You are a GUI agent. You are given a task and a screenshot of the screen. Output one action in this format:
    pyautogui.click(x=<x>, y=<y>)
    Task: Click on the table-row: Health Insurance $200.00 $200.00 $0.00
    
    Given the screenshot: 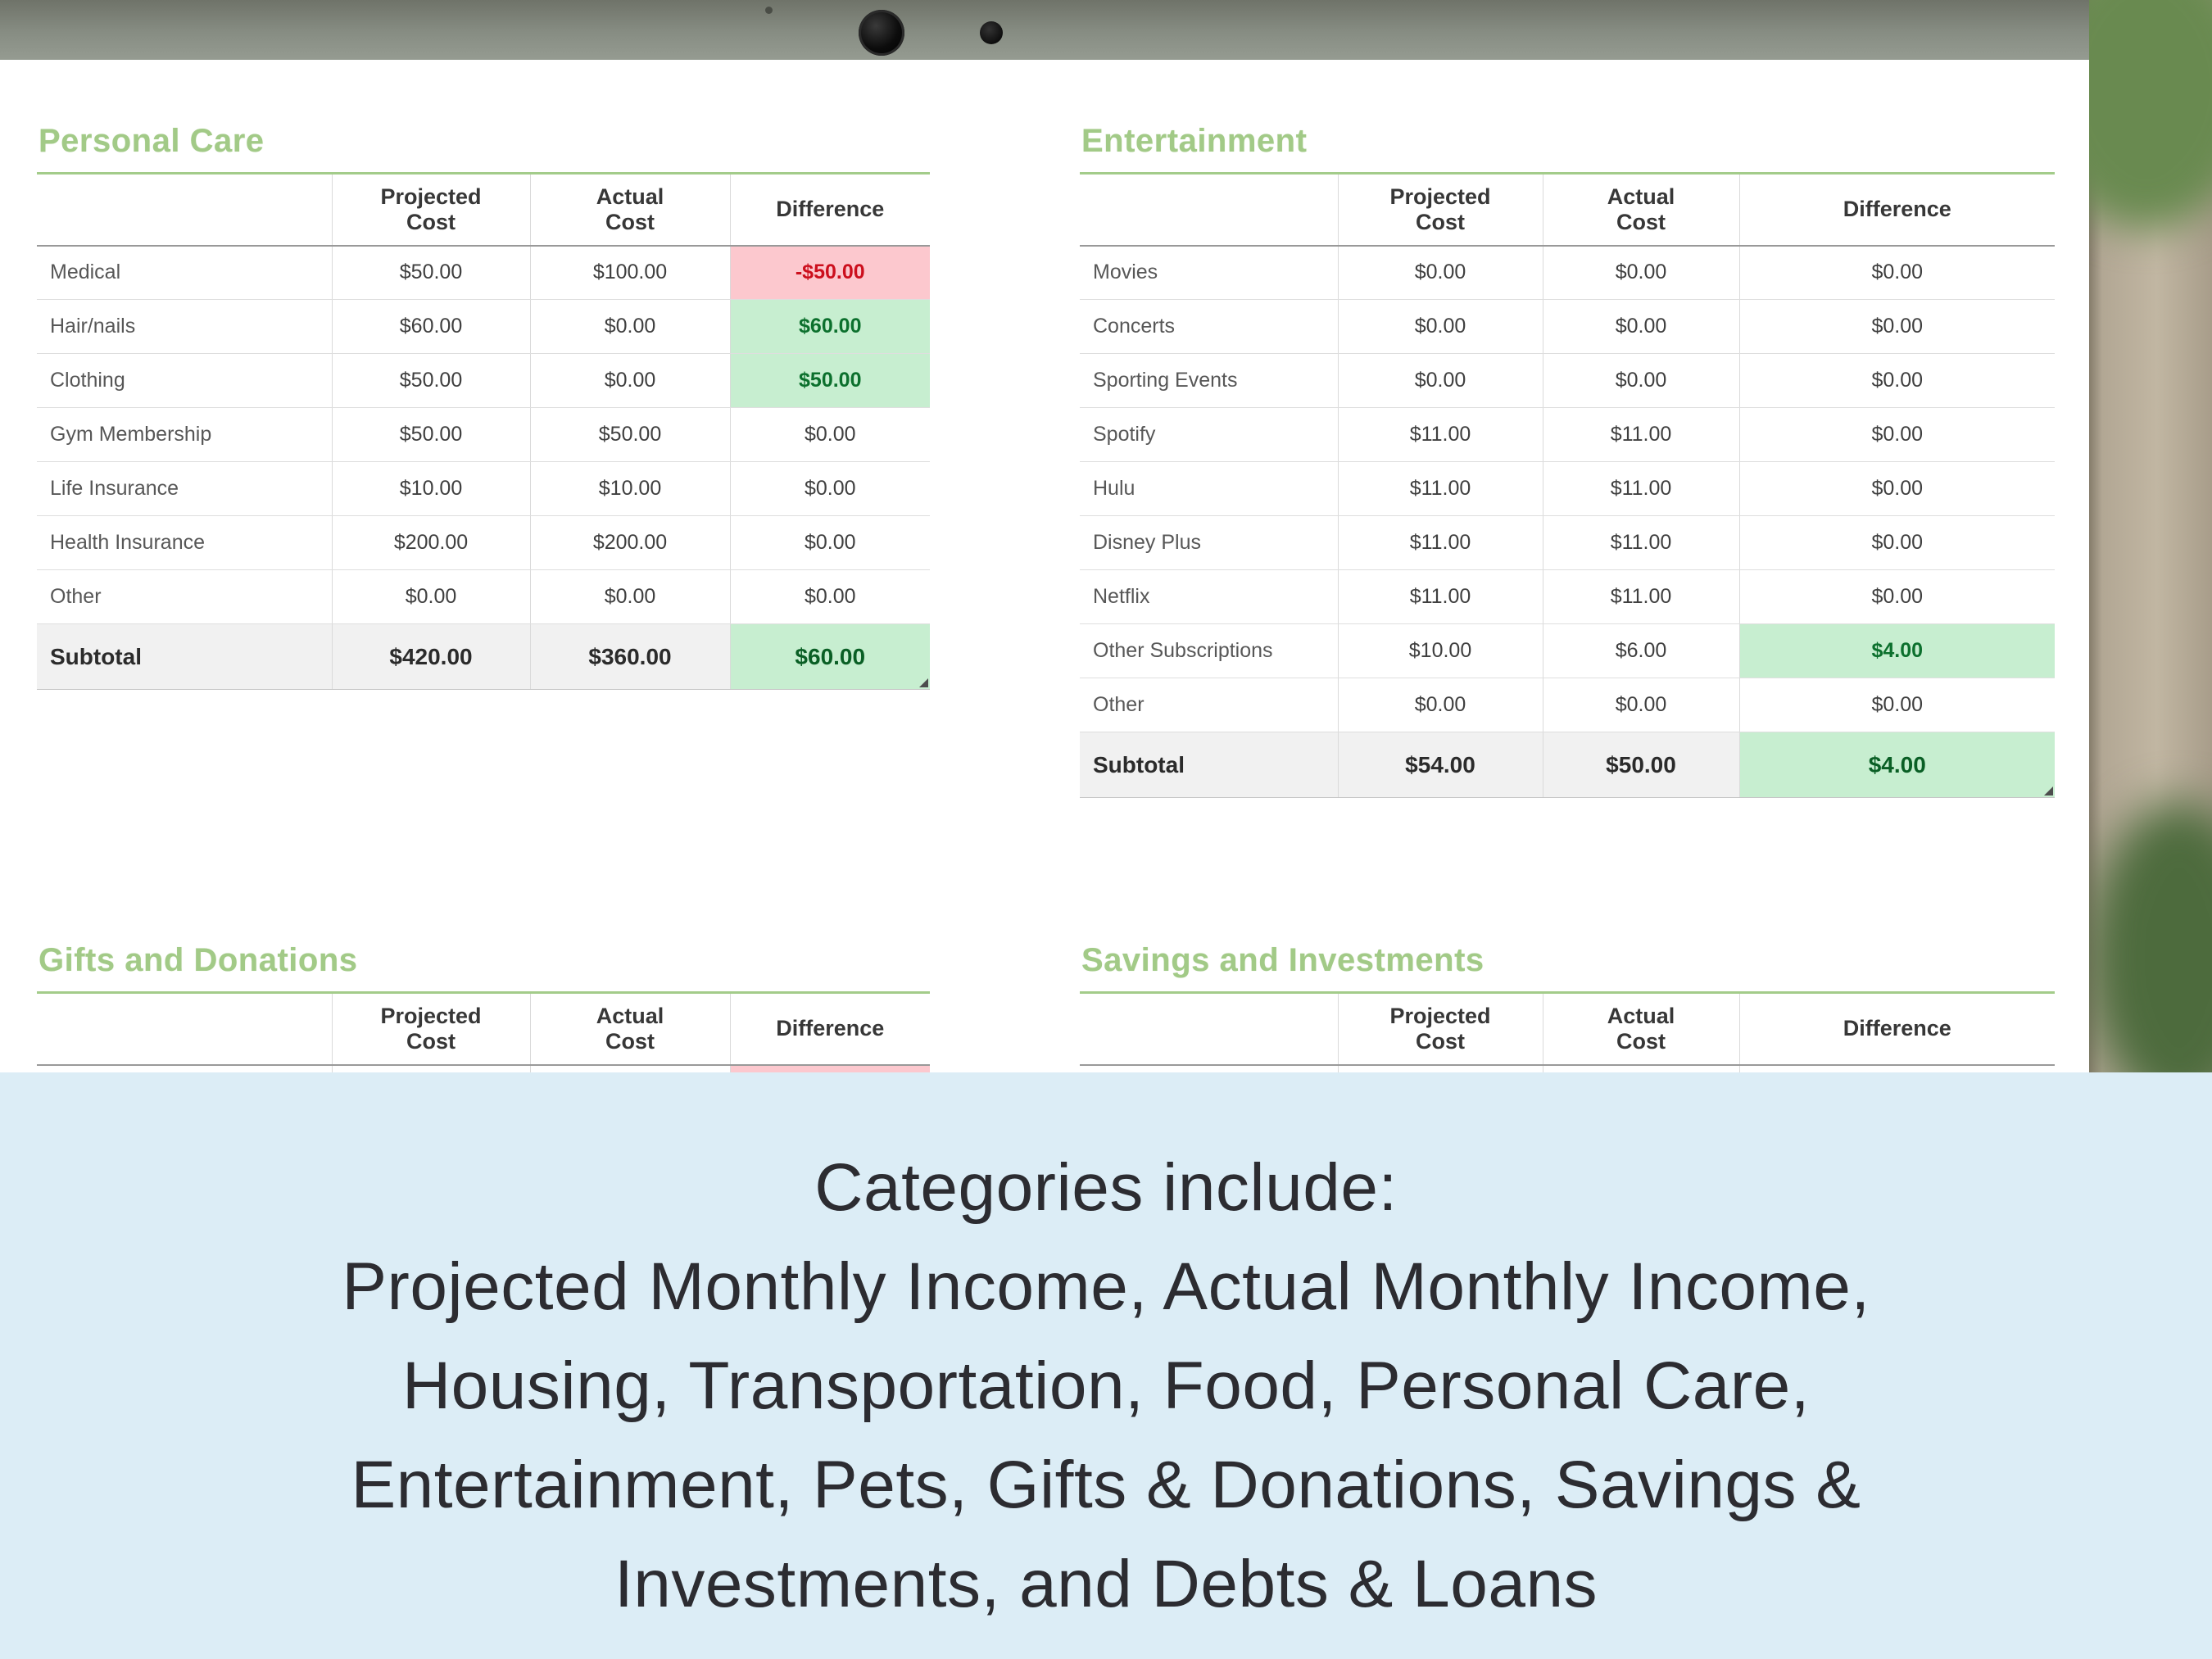 What is the action you would take?
    pyautogui.click(x=483, y=542)
    